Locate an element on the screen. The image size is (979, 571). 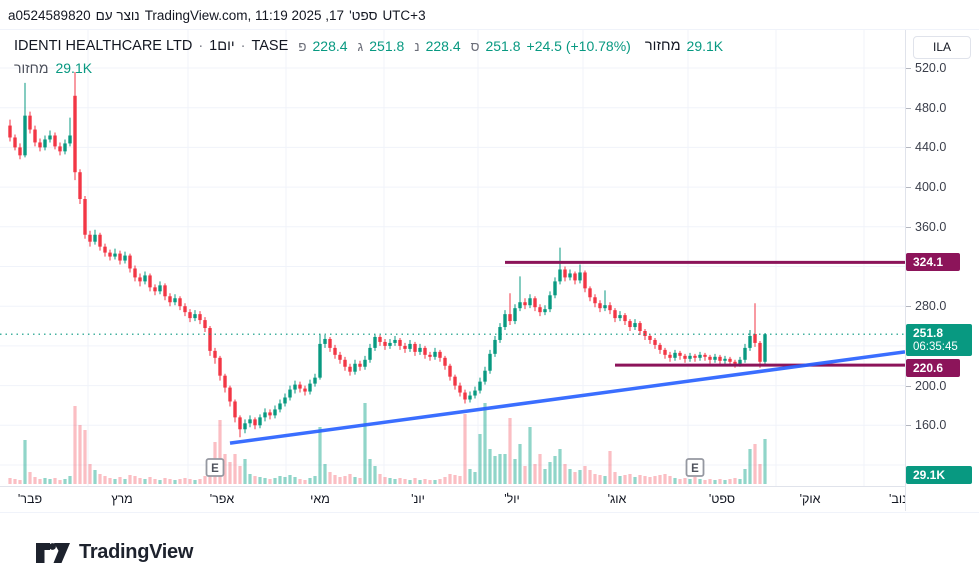
attribution-timezone: UTC+3 is located at coordinates (404, 15).